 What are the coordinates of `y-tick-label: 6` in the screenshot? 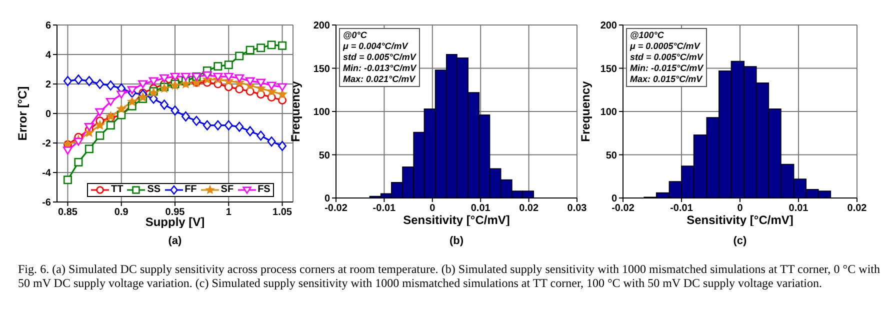 It's located at (48, 26).